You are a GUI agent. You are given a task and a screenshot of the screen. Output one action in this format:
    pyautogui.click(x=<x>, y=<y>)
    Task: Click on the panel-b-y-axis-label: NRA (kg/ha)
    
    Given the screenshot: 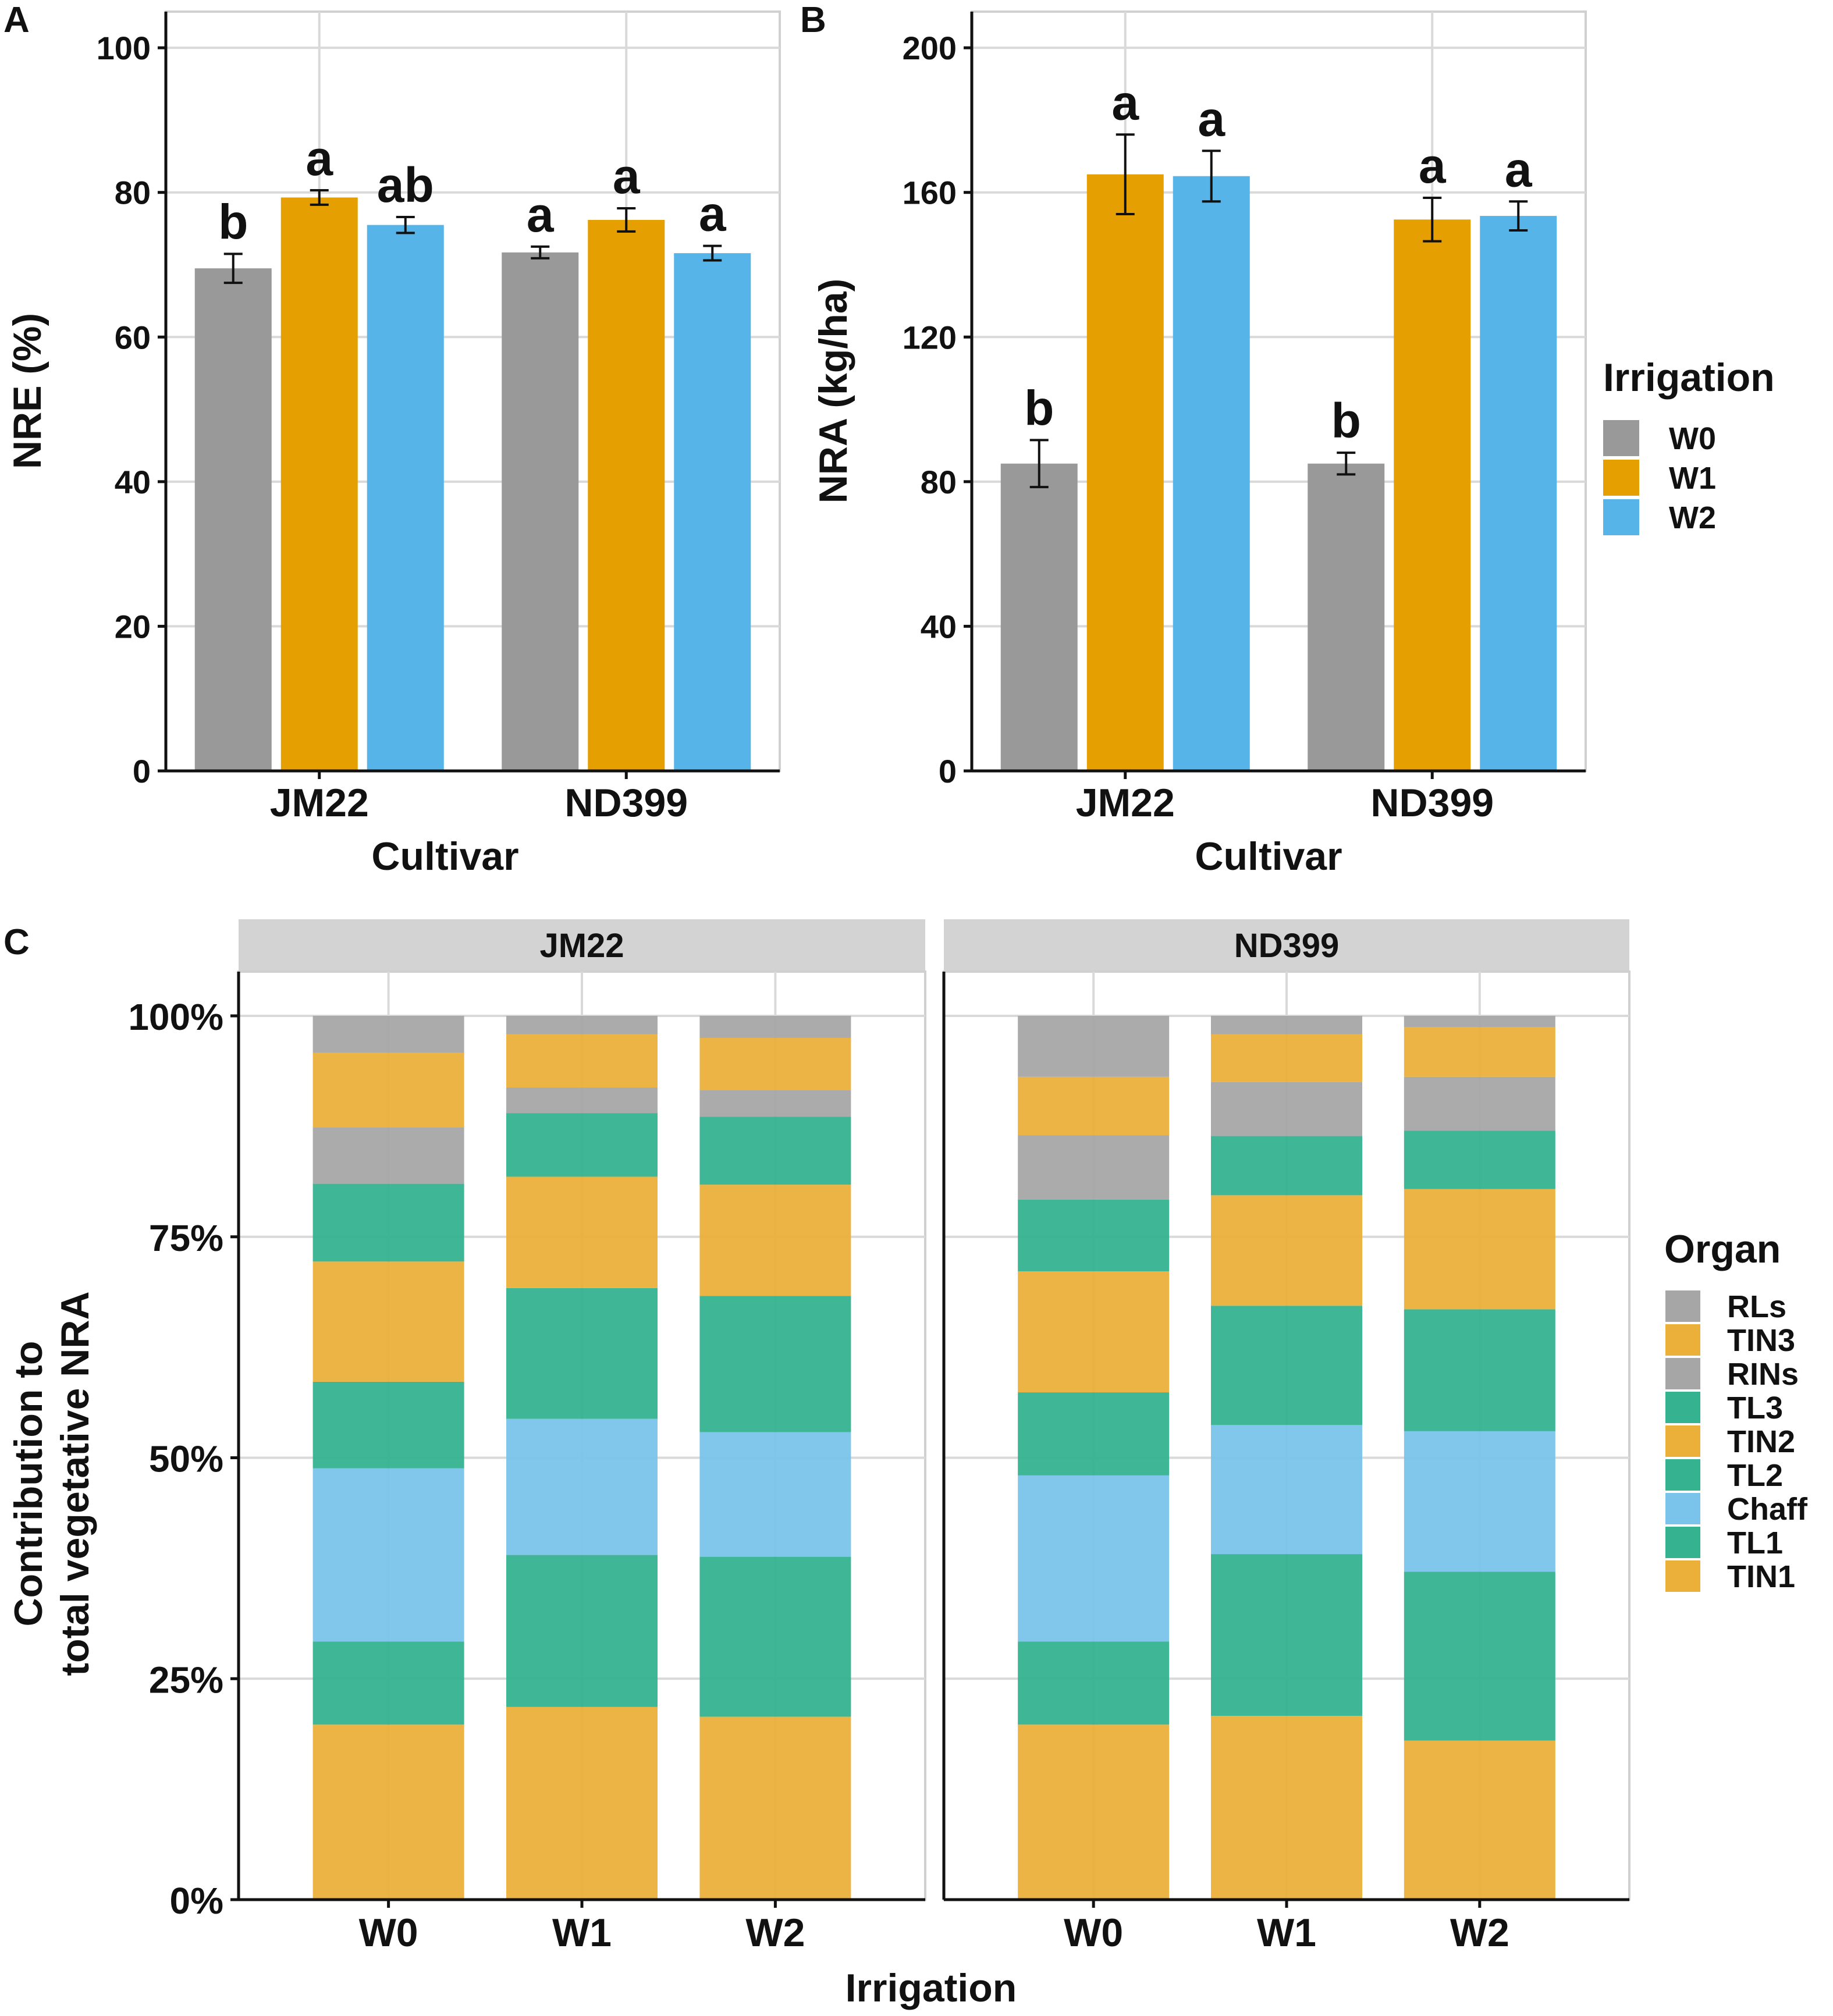 What is the action you would take?
    pyautogui.click(x=833, y=391)
    